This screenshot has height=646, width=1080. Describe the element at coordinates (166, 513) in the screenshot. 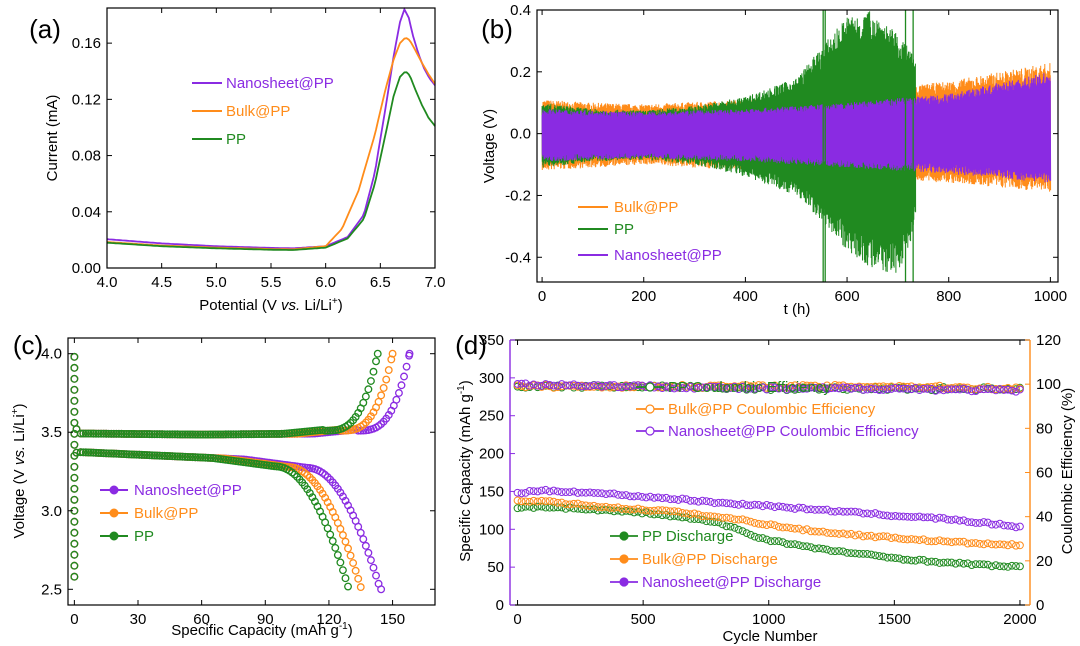

I see `legend-label: Bulk@PP` at that location.